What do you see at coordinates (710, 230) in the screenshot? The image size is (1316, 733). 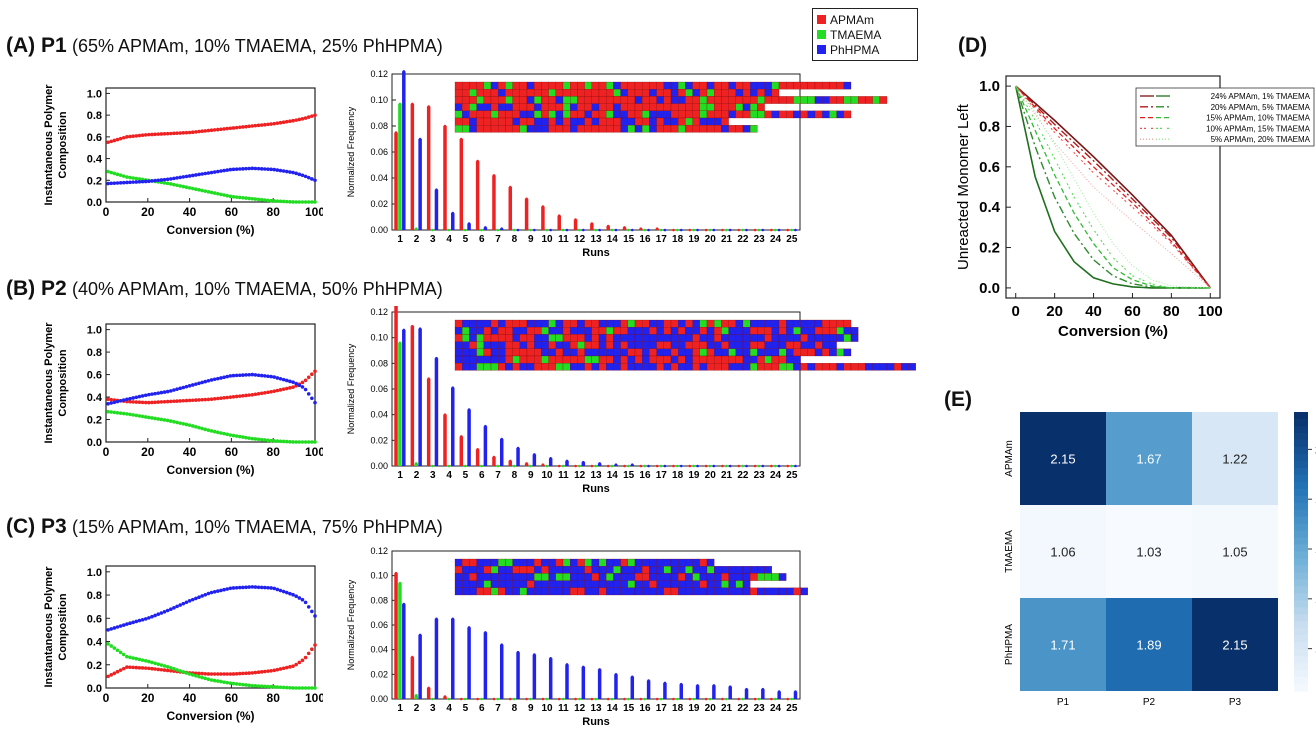 I see `p1-runs-bar-cap` at bounding box center [710, 230].